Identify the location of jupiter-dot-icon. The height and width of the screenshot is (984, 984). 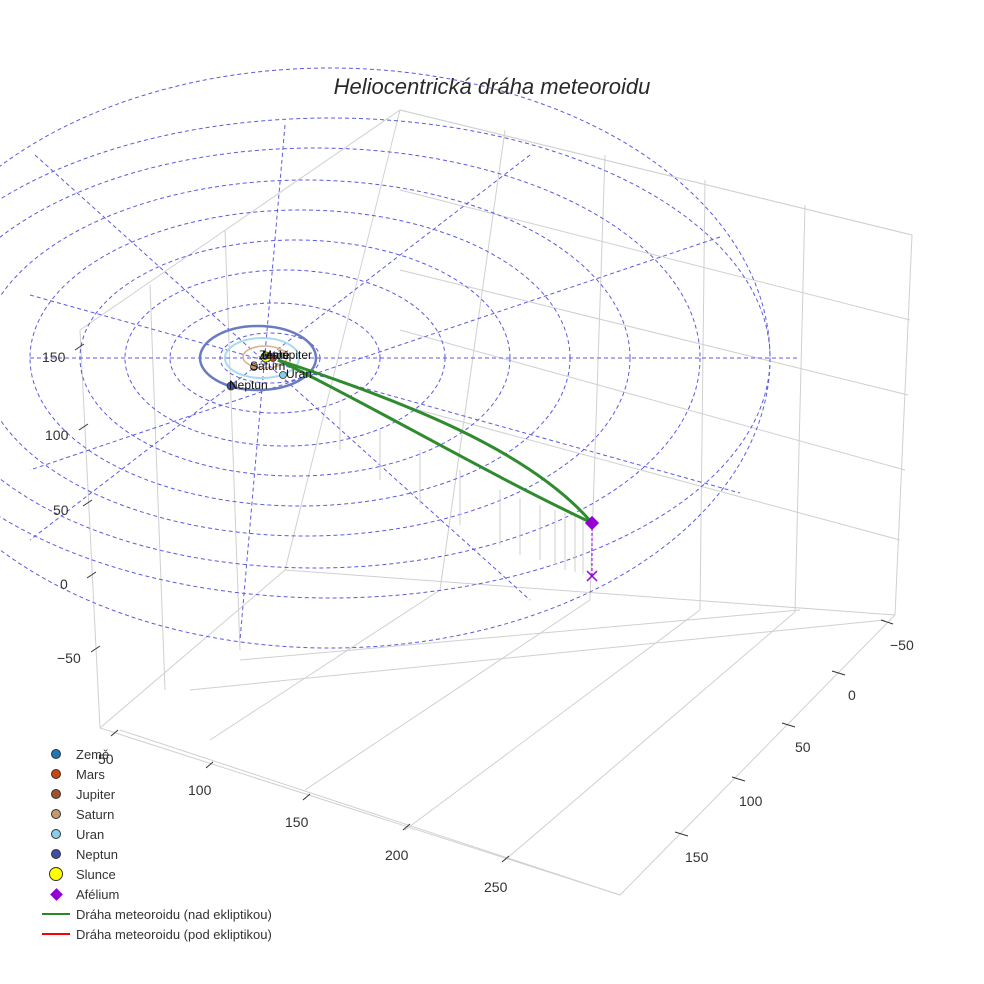
(56, 794).